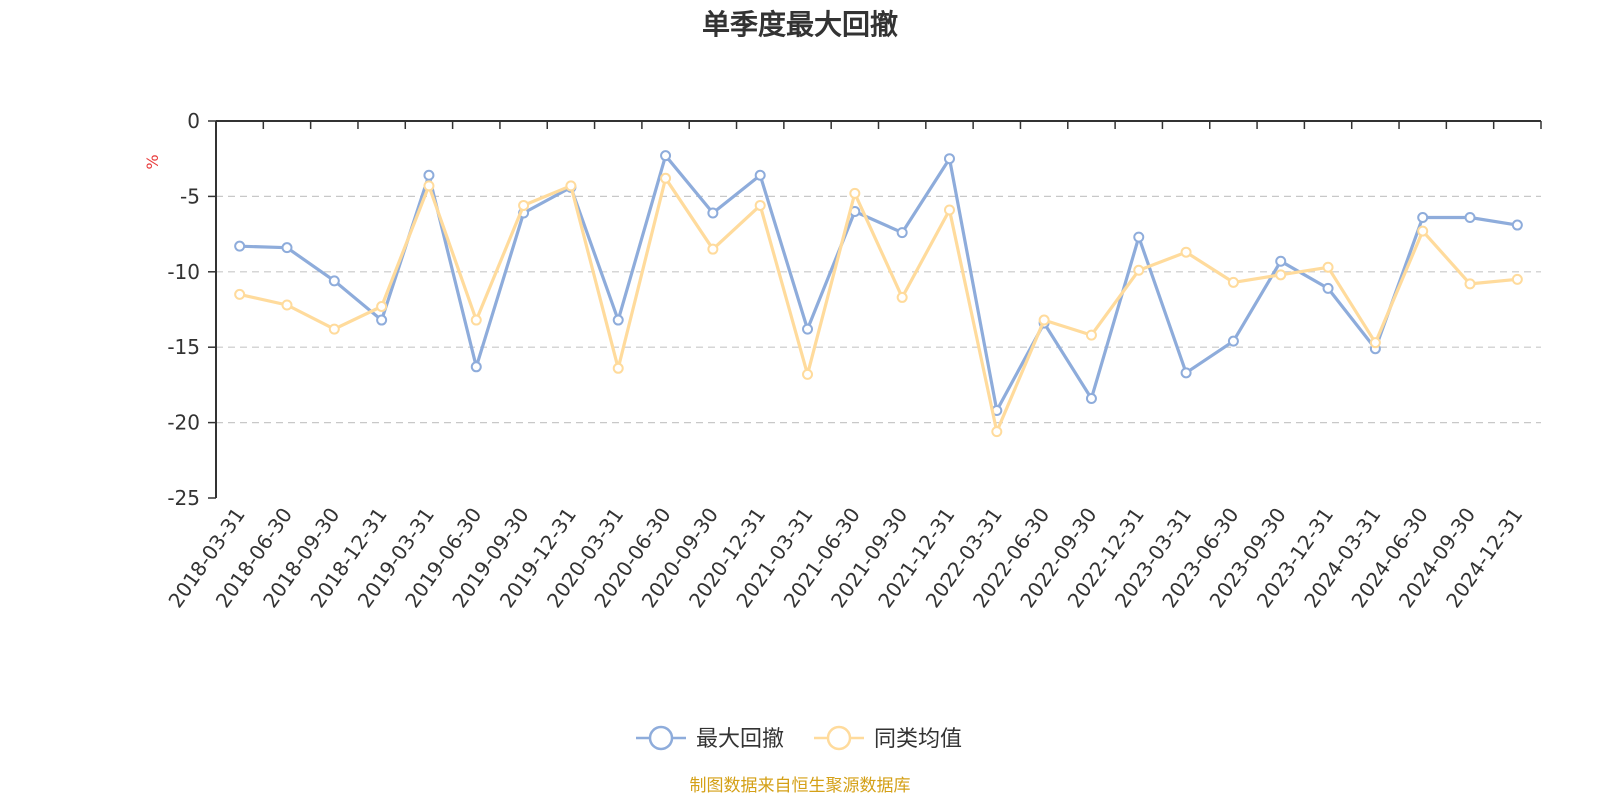  What do you see at coordinates (800, 786) in the screenshot?
I see `data-source-note: 制图数据来自恒生聚源数据库` at bounding box center [800, 786].